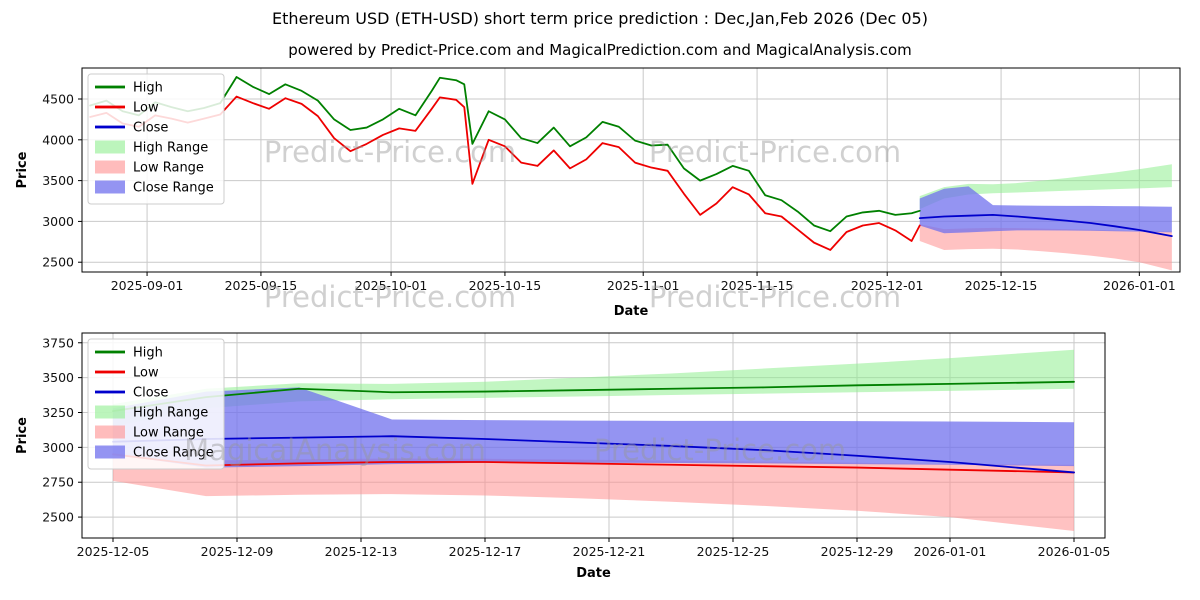  What do you see at coordinates (733, 551) in the screenshot?
I see `x-tick-label: 2025-12-25` at bounding box center [733, 551].